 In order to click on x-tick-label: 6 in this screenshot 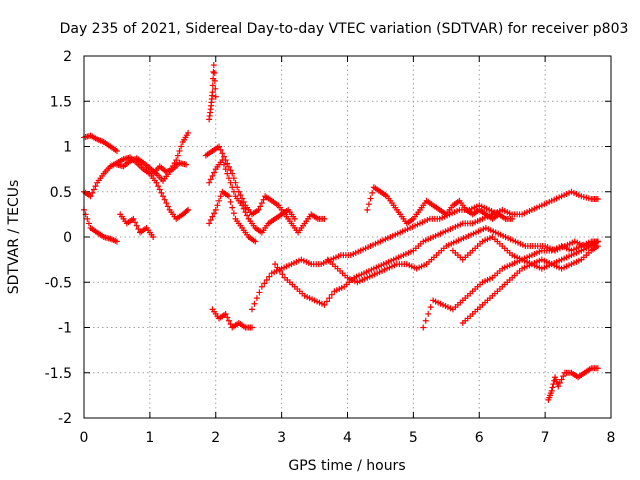, I will do `click(479, 438)`.